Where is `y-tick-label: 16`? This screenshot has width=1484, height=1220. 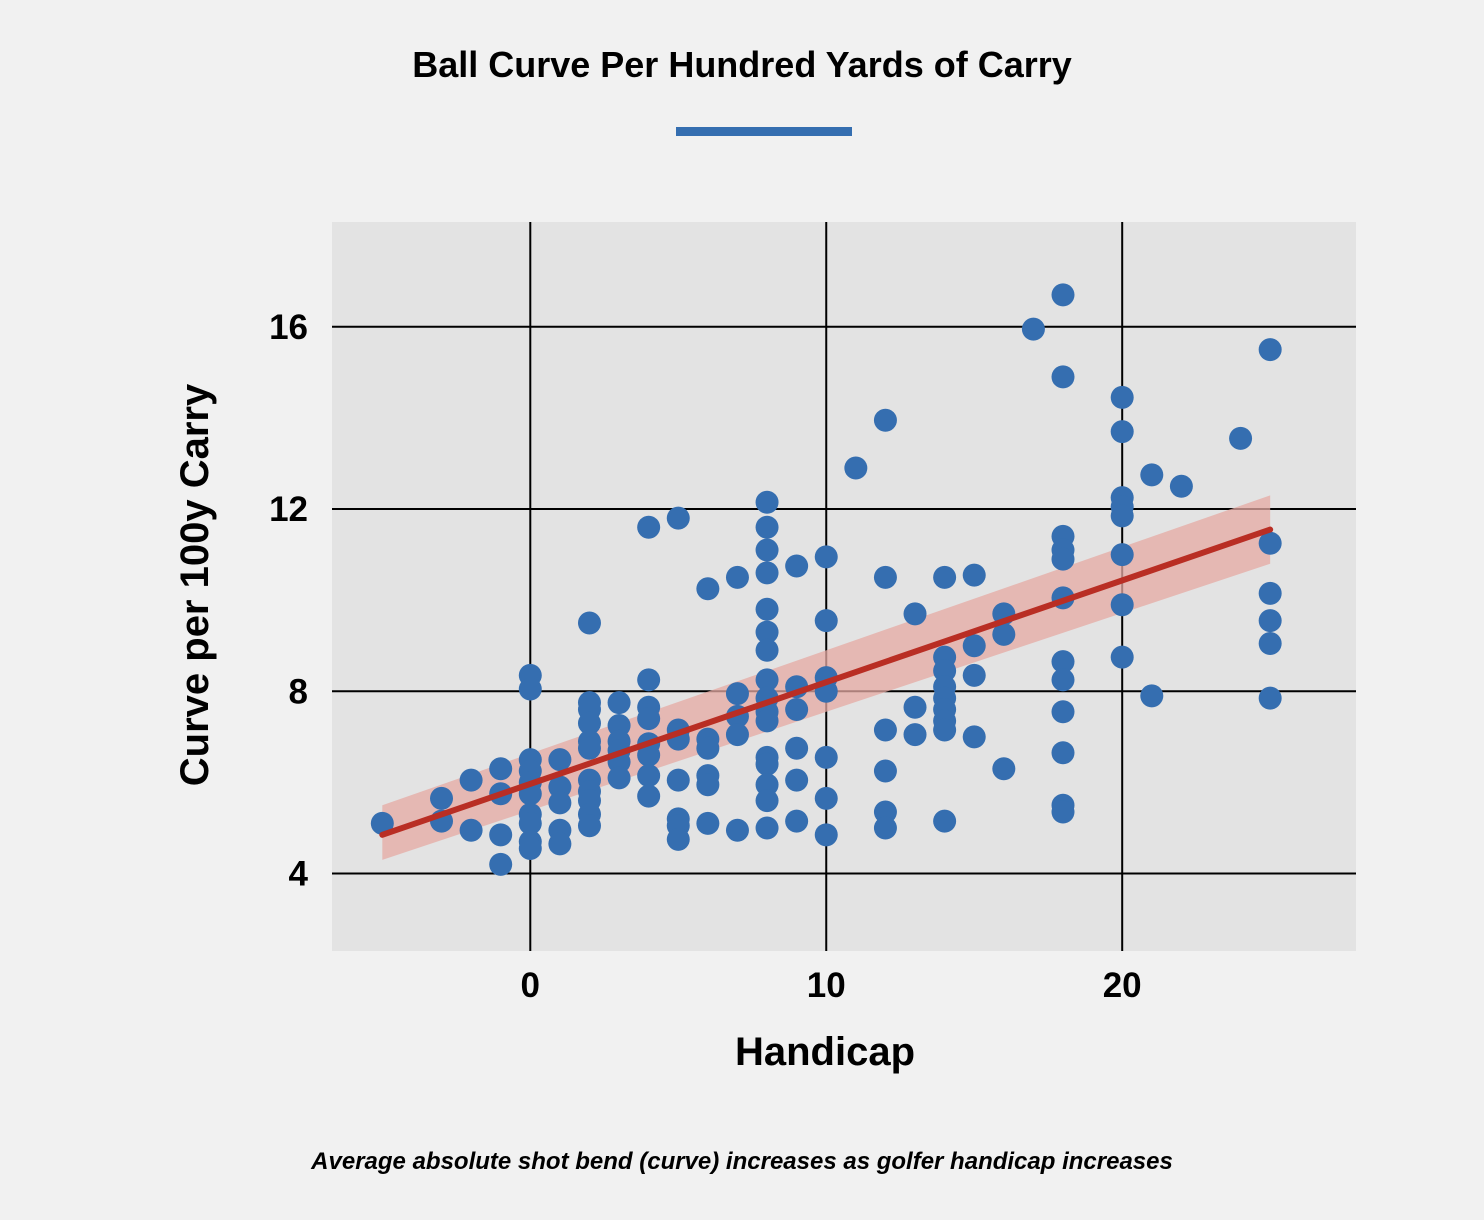
y-tick-label: 16 is located at coordinates (288, 327).